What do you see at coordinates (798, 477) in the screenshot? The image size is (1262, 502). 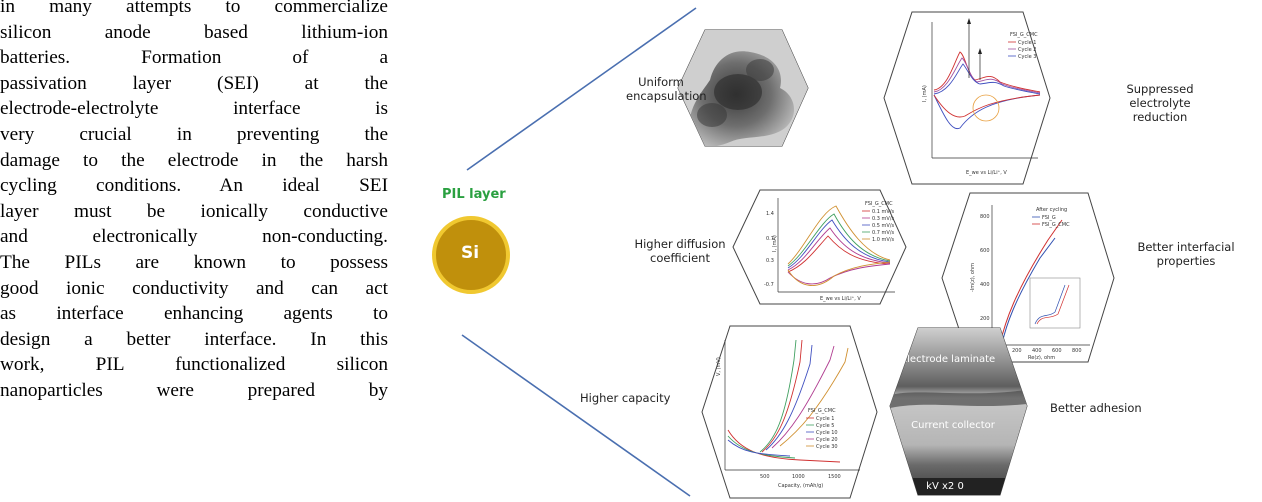 I see `capacity-xtick: 1000` at bounding box center [798, 477].